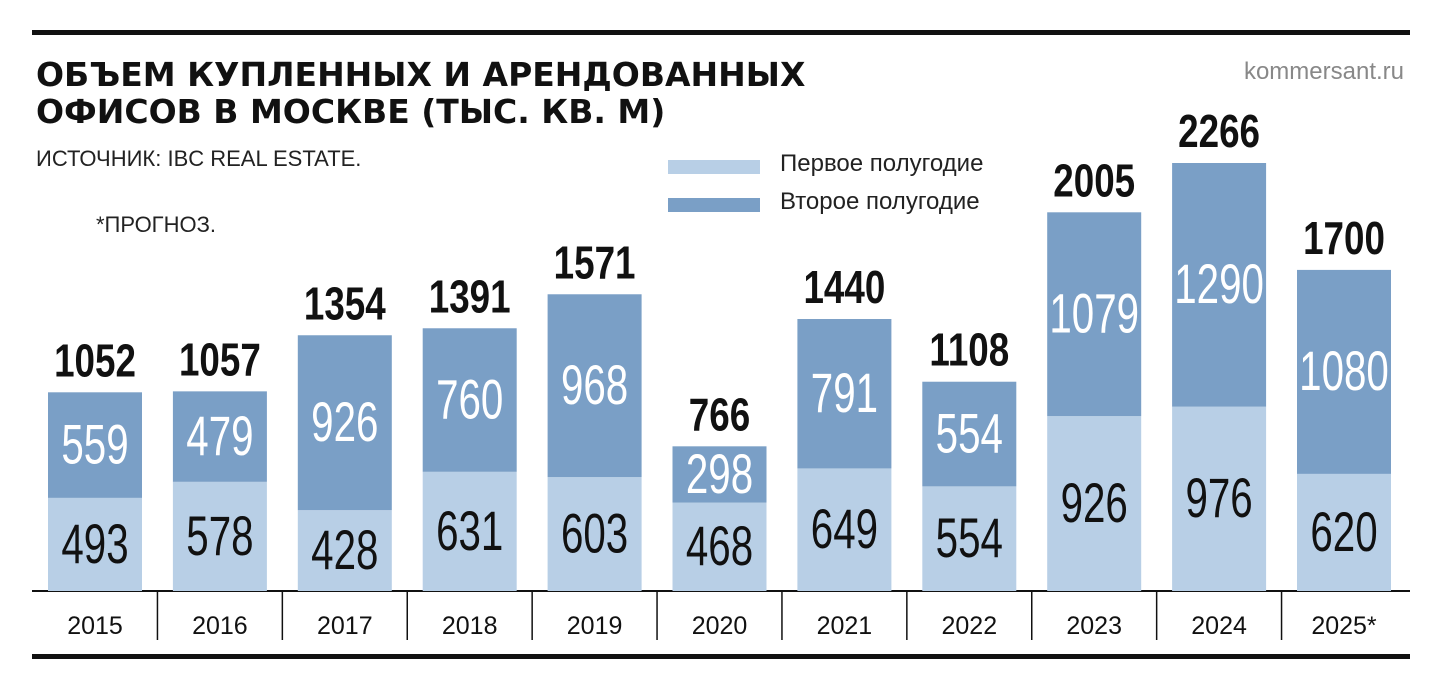 The height and width of the screenshot is (689, 1440). I want to click on value-label-second-half-4: 968, so click(594, 386).